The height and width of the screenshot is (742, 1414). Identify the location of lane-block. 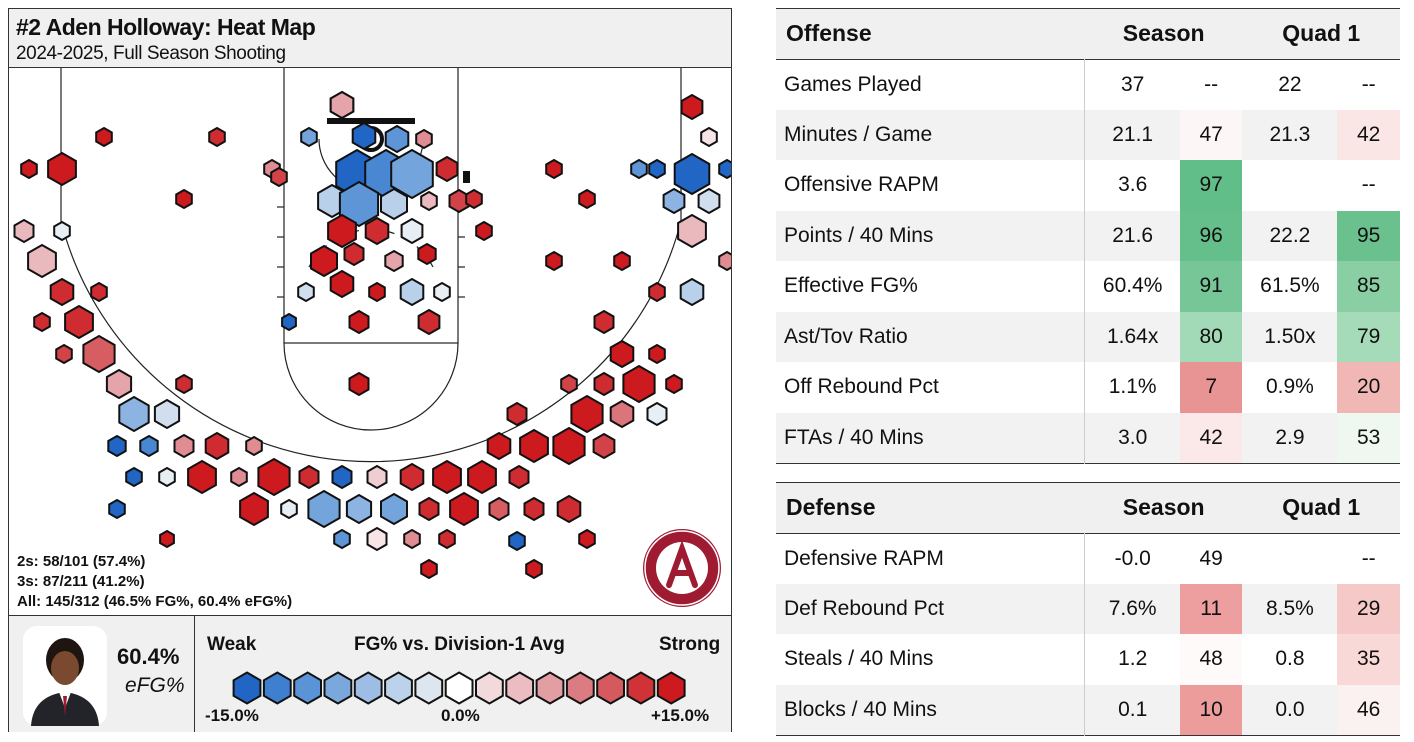
(466, 177).